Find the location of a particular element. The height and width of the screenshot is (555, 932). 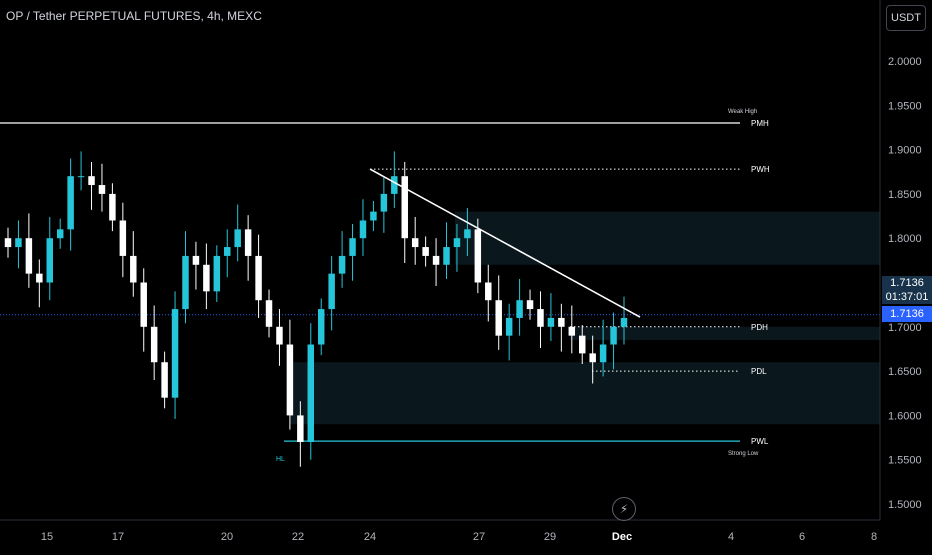

last-price-label: 1.7136 is located at coordinates (907, 283).